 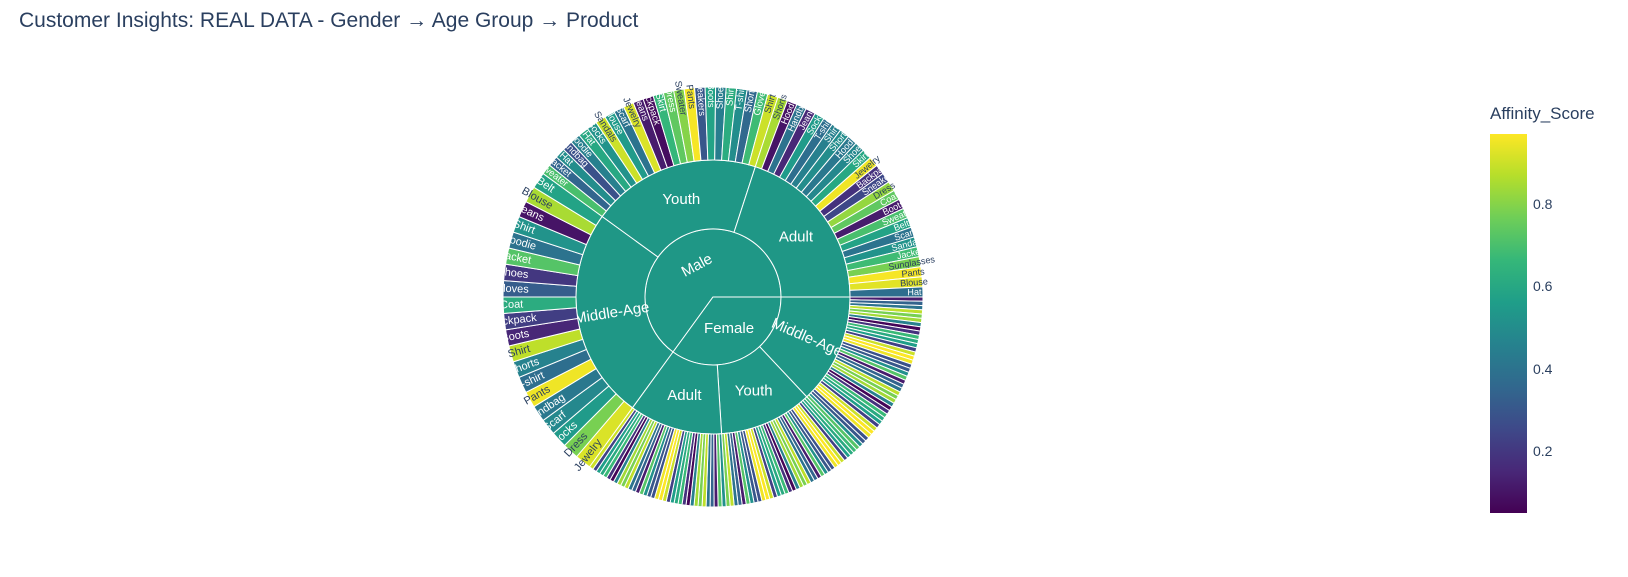 I want to click on product-label: Backpack, so click(x=513, y=321).